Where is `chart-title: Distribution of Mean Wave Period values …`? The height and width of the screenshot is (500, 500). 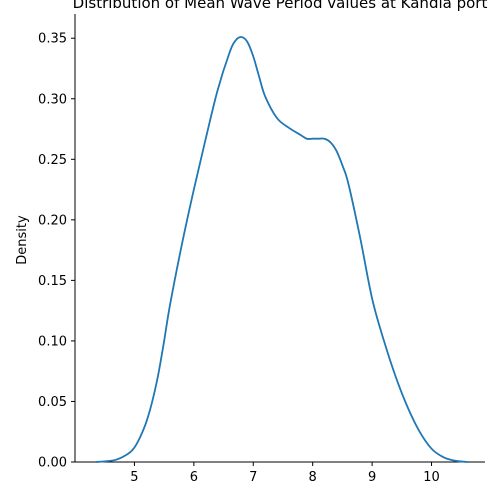
chart-title: Distribution of Mean Wave Period values … is located at coordinates (280, 6).